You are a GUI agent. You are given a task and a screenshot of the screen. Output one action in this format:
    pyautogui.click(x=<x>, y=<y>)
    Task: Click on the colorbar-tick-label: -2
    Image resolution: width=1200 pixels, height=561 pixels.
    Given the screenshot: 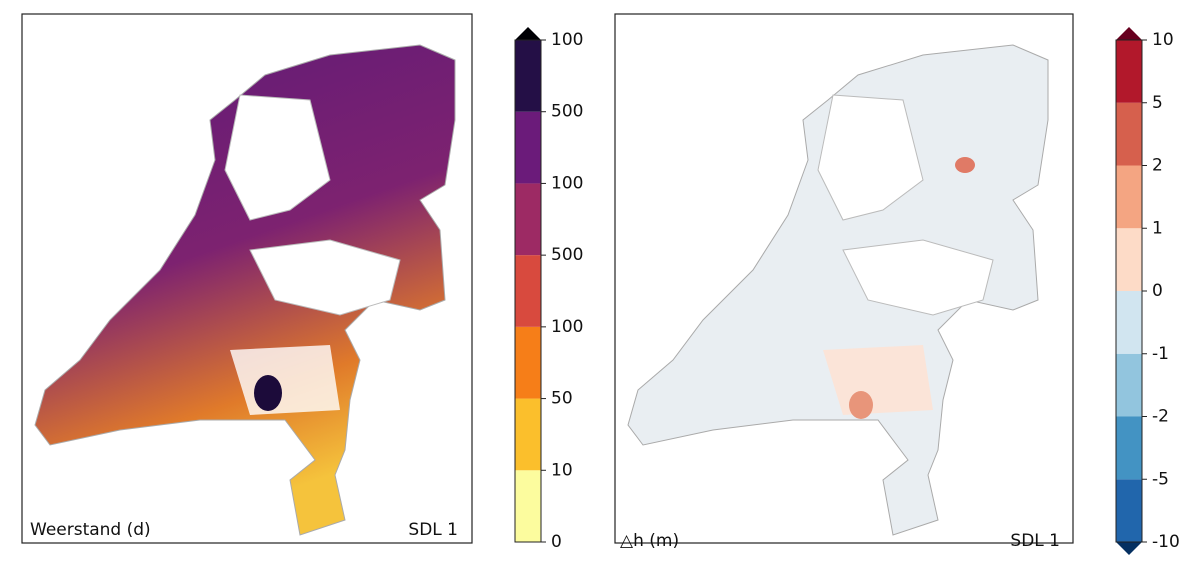 What is the action you would take?
    pyautogui.click(x=1160, y=417)
    